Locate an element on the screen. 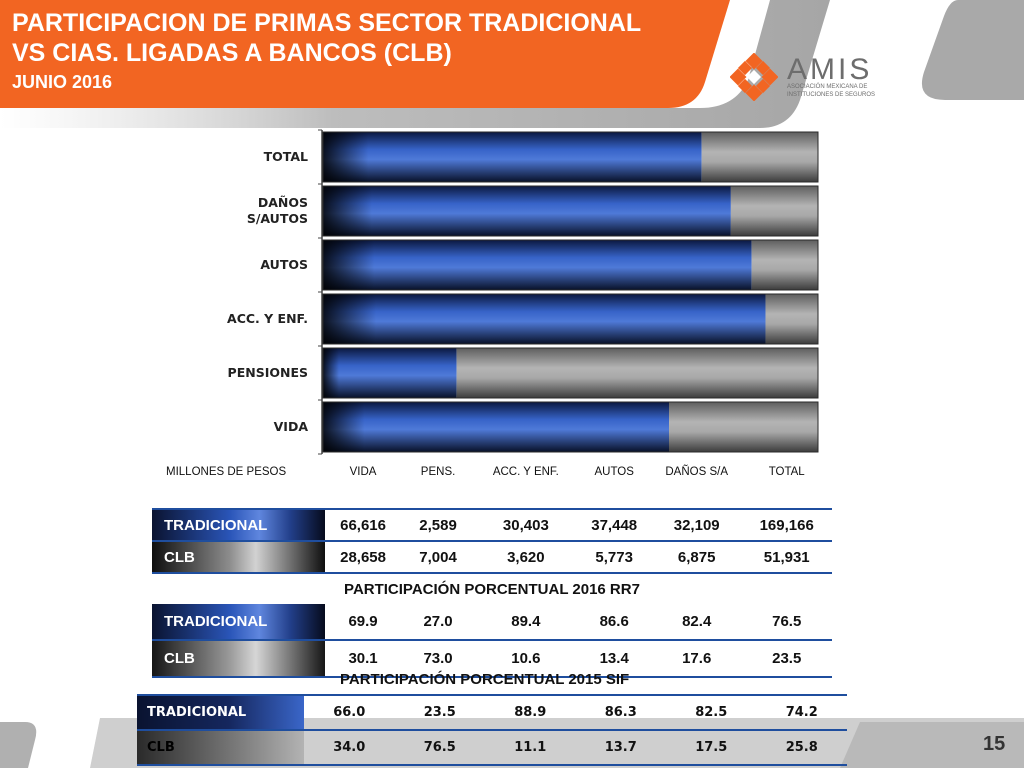 The image size is (1024, 768). table-cell: 66.0 is located at coordinates (349, 712).